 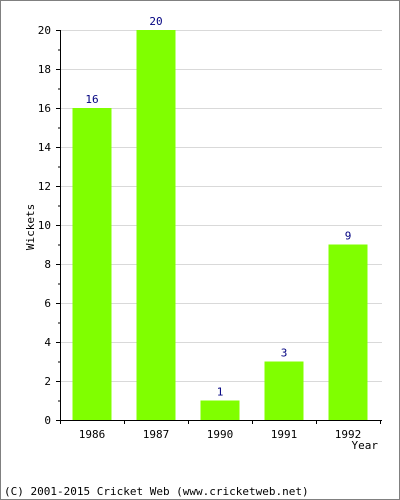 What do you see at coordinates (47, 420) in the screenshot?
I see `y-tick-label: 0` at bounding box center [47, 420].